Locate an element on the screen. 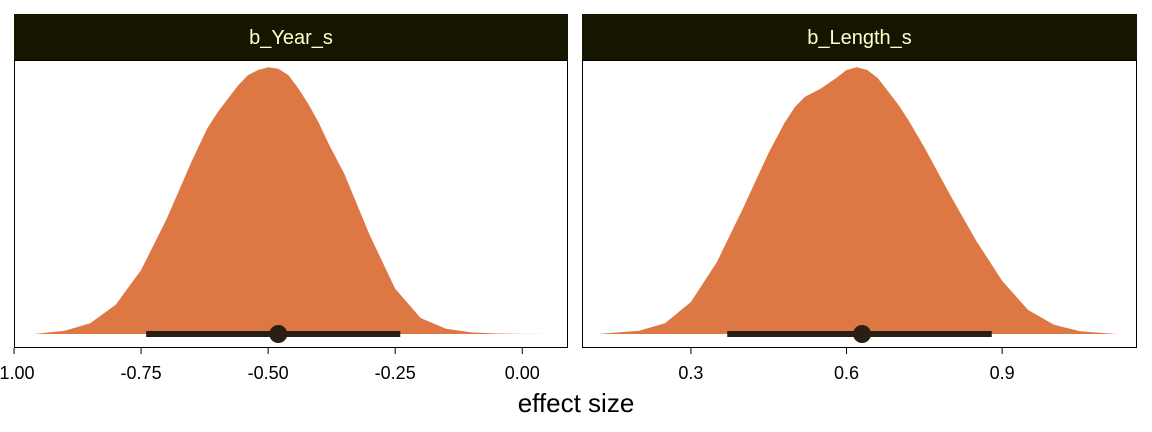  x-tick-label: 0.9 is located at coordinates (1002, 373).